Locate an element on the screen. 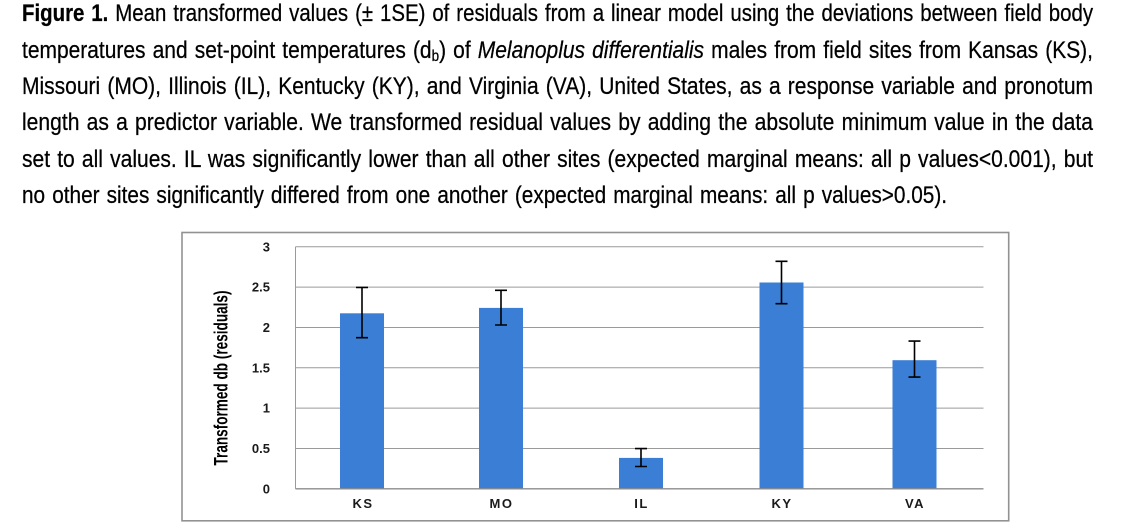 This screenshot has height=532, width=1128. svg-text: 1.5 is located at coordinates (261, 367).